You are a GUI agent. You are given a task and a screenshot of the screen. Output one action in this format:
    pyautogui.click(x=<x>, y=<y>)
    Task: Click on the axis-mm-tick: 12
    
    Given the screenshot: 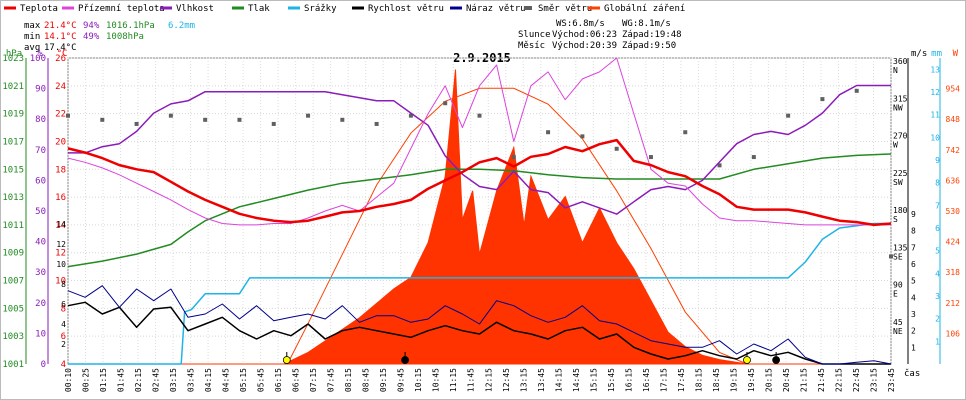 What is the action you would take?
    pyautogui.click(x=935, y=92)
    